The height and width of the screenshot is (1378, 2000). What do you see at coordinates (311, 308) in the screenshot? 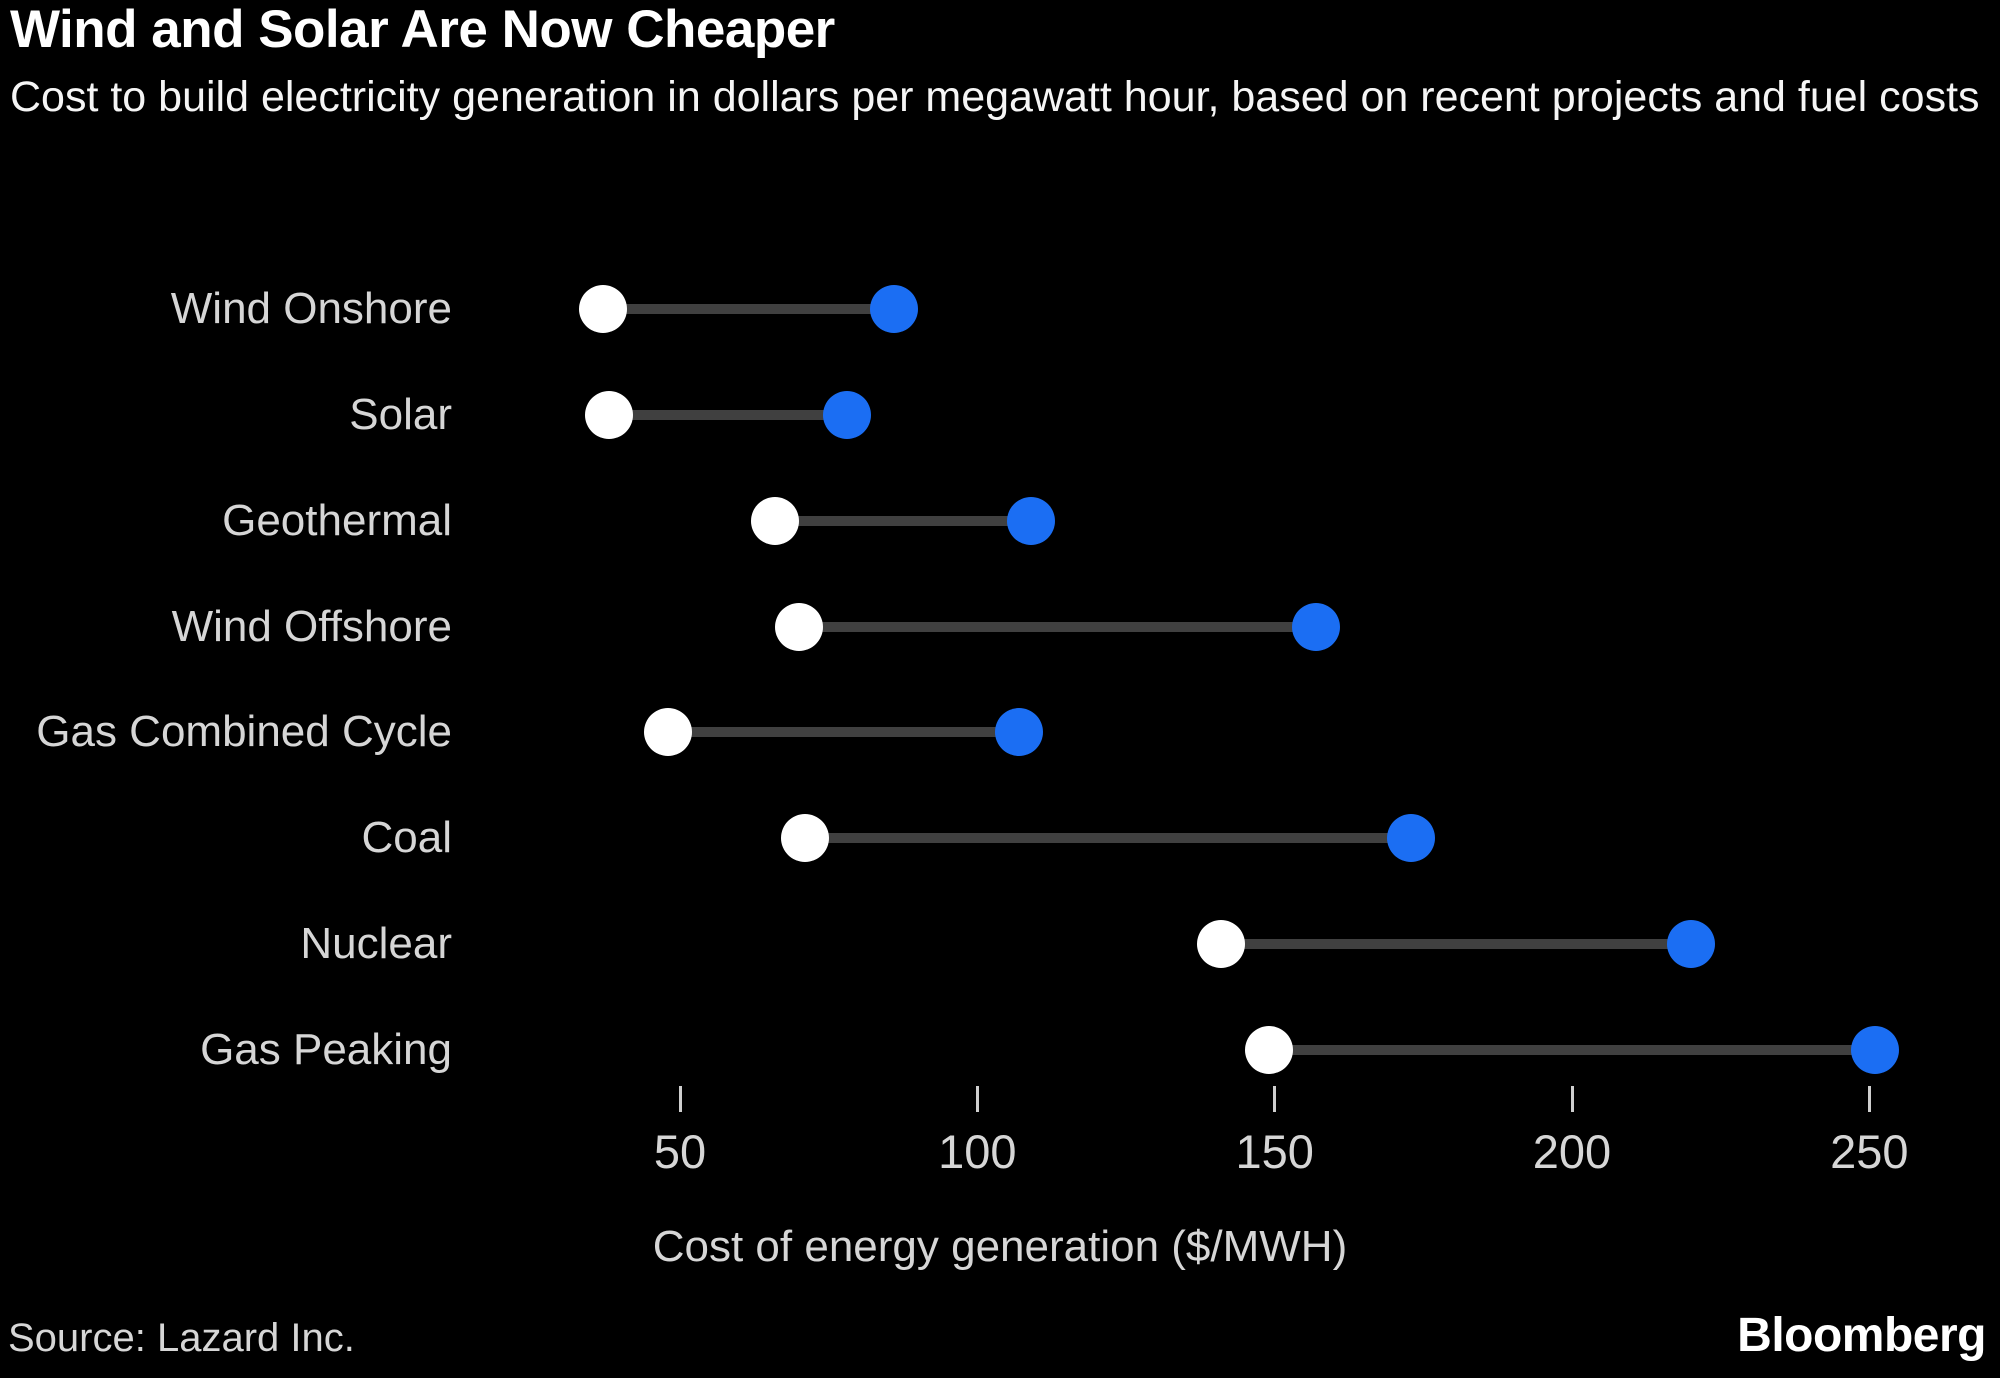
I see `category-label: Wind Onshore` at bounding box center [311, 308].